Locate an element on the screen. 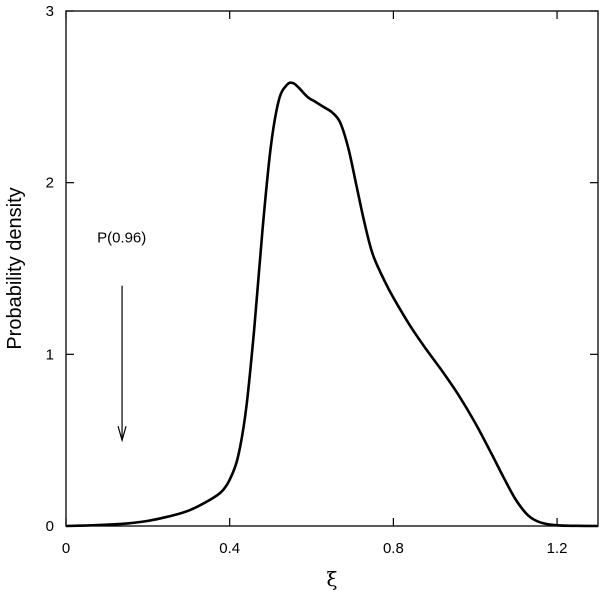 The width and height of the screenshot is (600, 595). y-tick-label: 3 is located at coordinates (50, 11).